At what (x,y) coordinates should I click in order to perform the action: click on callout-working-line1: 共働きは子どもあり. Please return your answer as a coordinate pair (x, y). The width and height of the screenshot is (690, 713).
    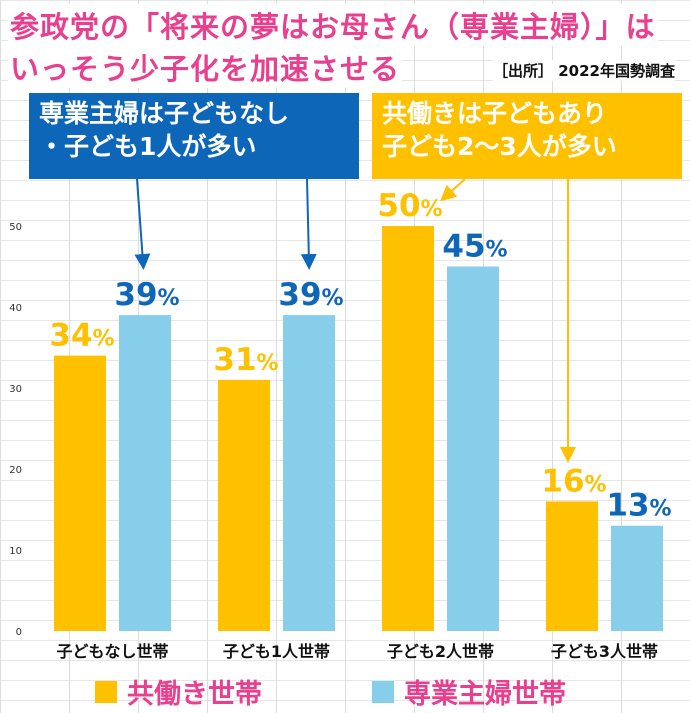
    Looking at the image, I should click on (495, 113).